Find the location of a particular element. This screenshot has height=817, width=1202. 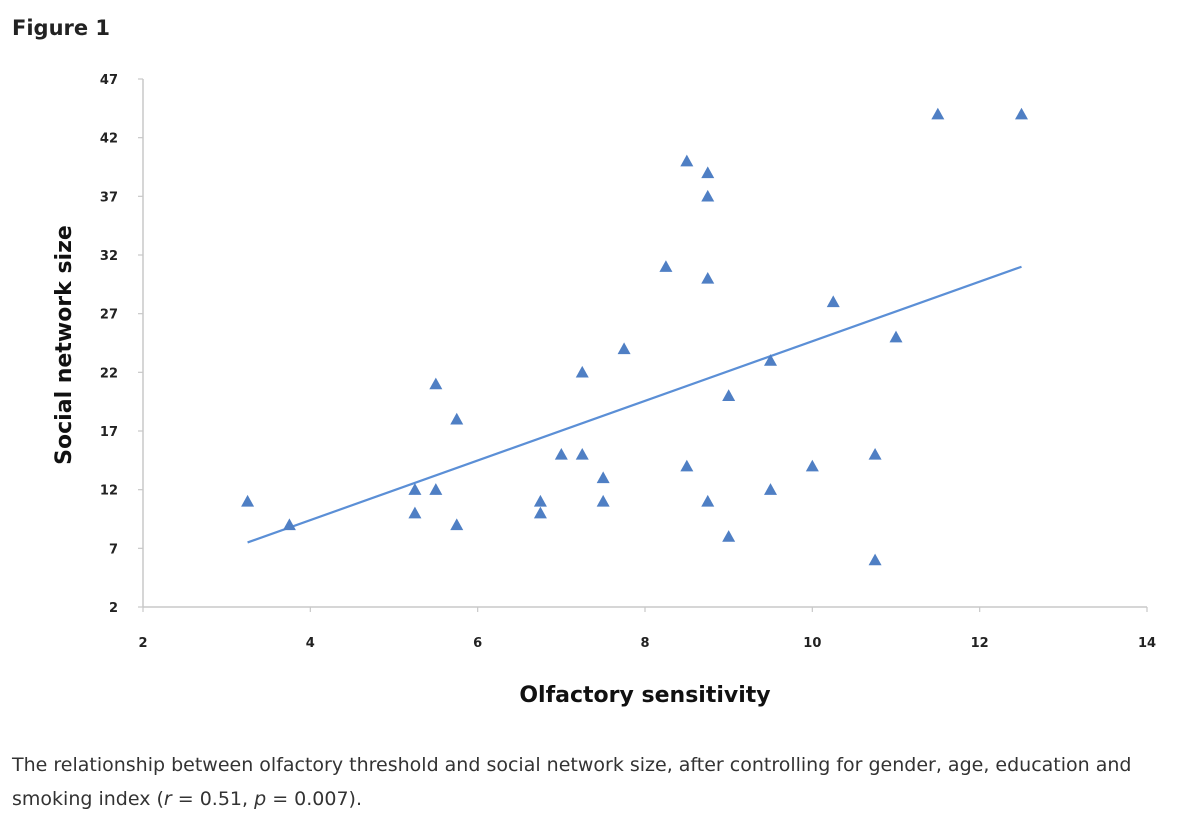

x-tick-label: 14 is located at coordinates (1147, 643).